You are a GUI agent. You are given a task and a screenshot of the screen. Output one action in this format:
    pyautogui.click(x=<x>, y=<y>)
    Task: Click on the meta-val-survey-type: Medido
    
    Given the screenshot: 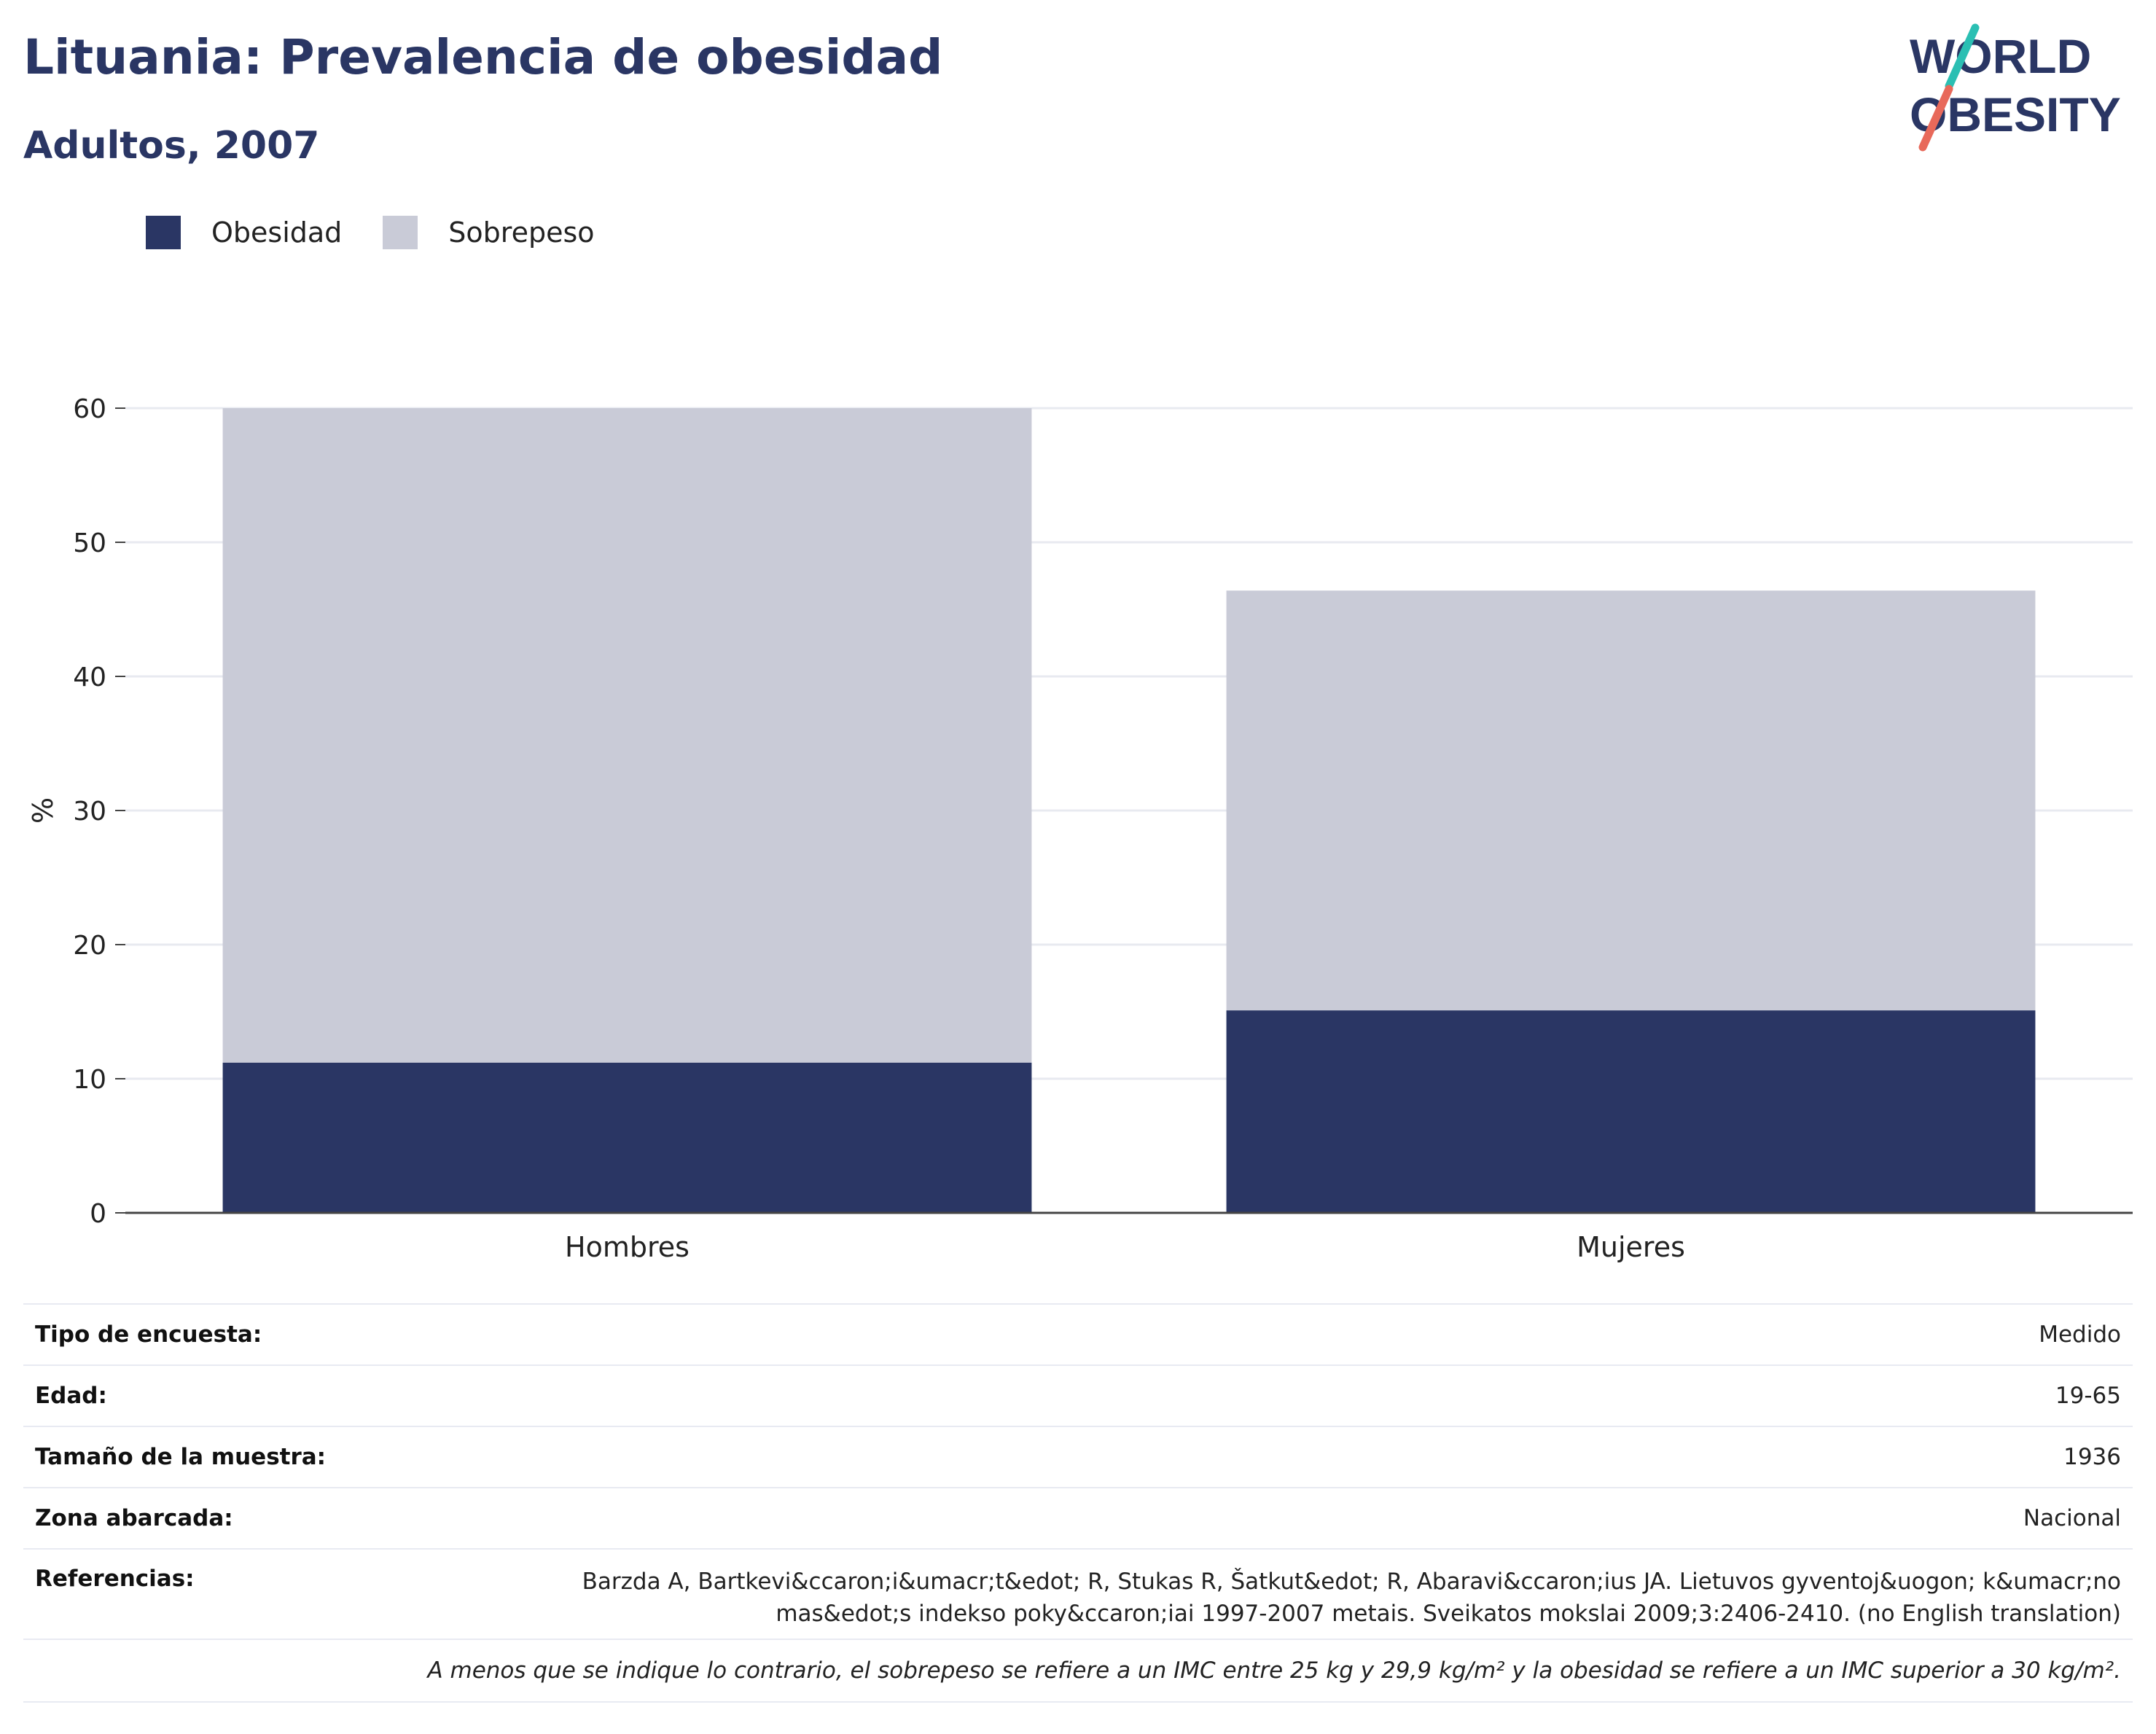 What is the action you would take?
    pyautogui.click(x=2080, y=1334)
    